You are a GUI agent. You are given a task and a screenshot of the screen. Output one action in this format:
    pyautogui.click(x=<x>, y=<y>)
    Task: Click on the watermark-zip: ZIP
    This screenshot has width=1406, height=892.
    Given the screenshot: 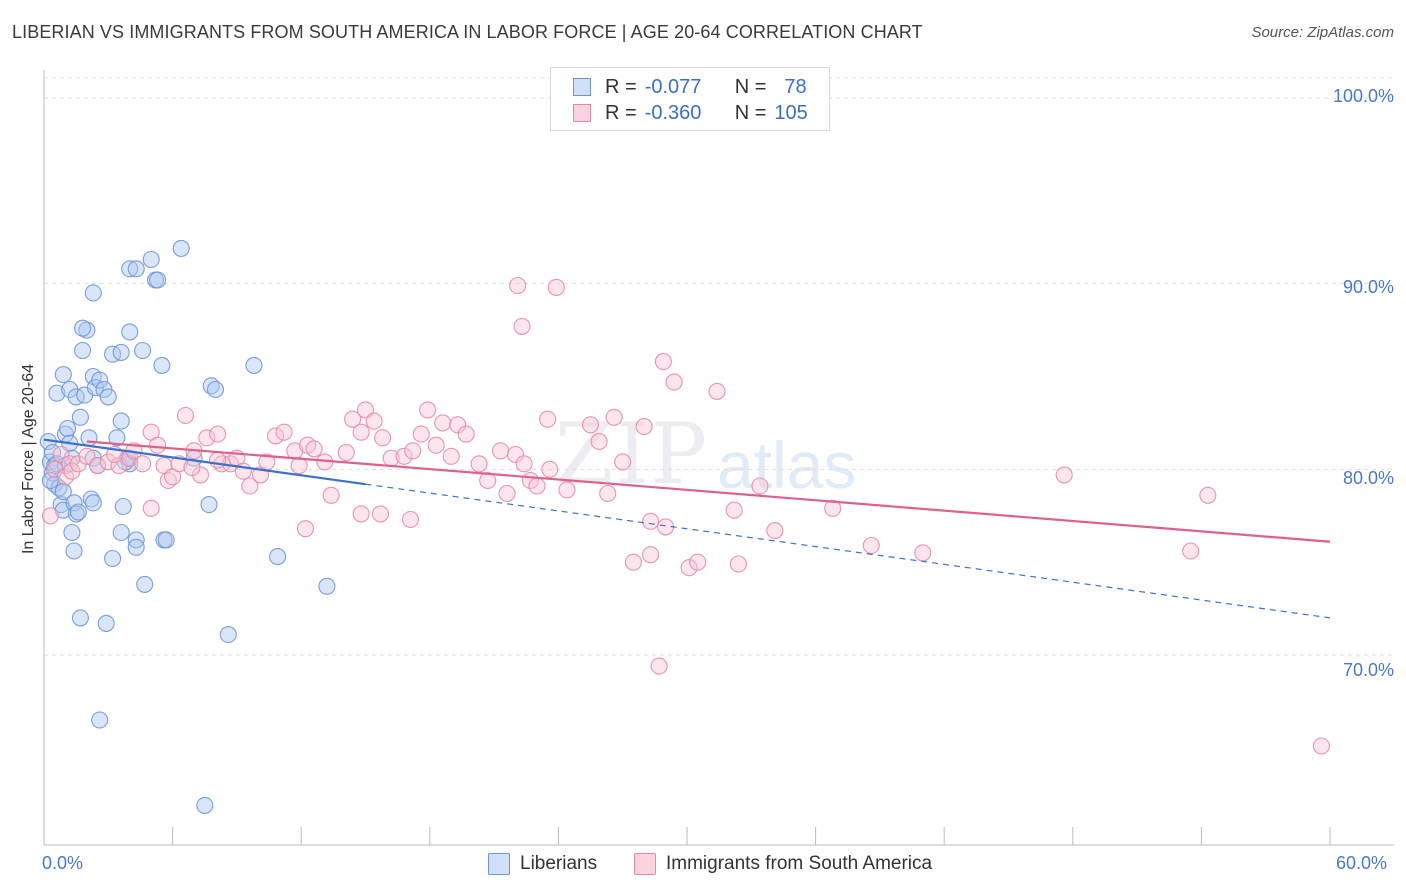 What is the action you would take?
    pyautogui.click(x=632, y=454)
    